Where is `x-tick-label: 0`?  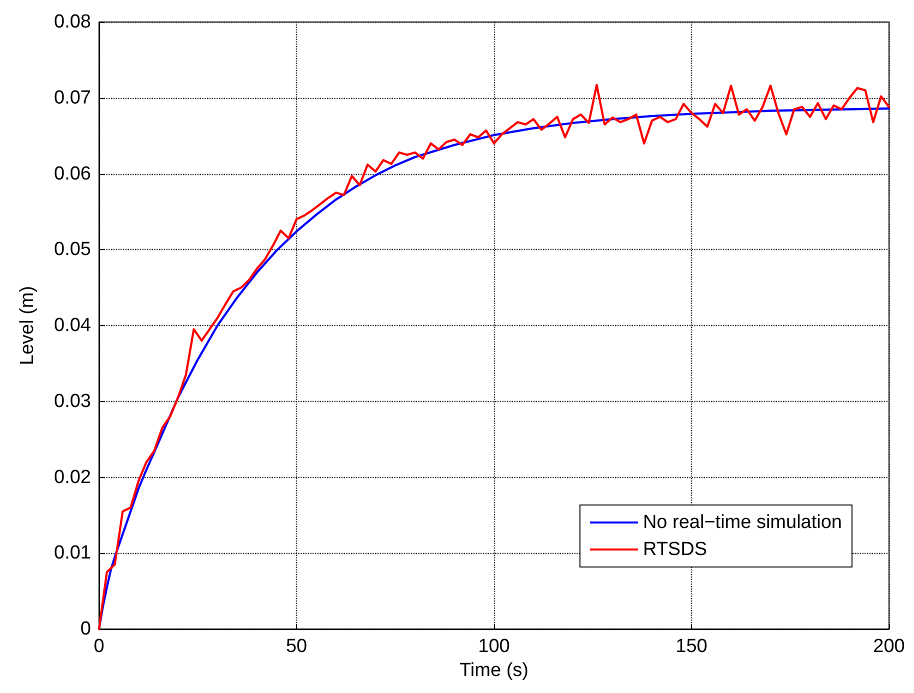 x-tick-label: 0 is located at coordinates (99, 646).